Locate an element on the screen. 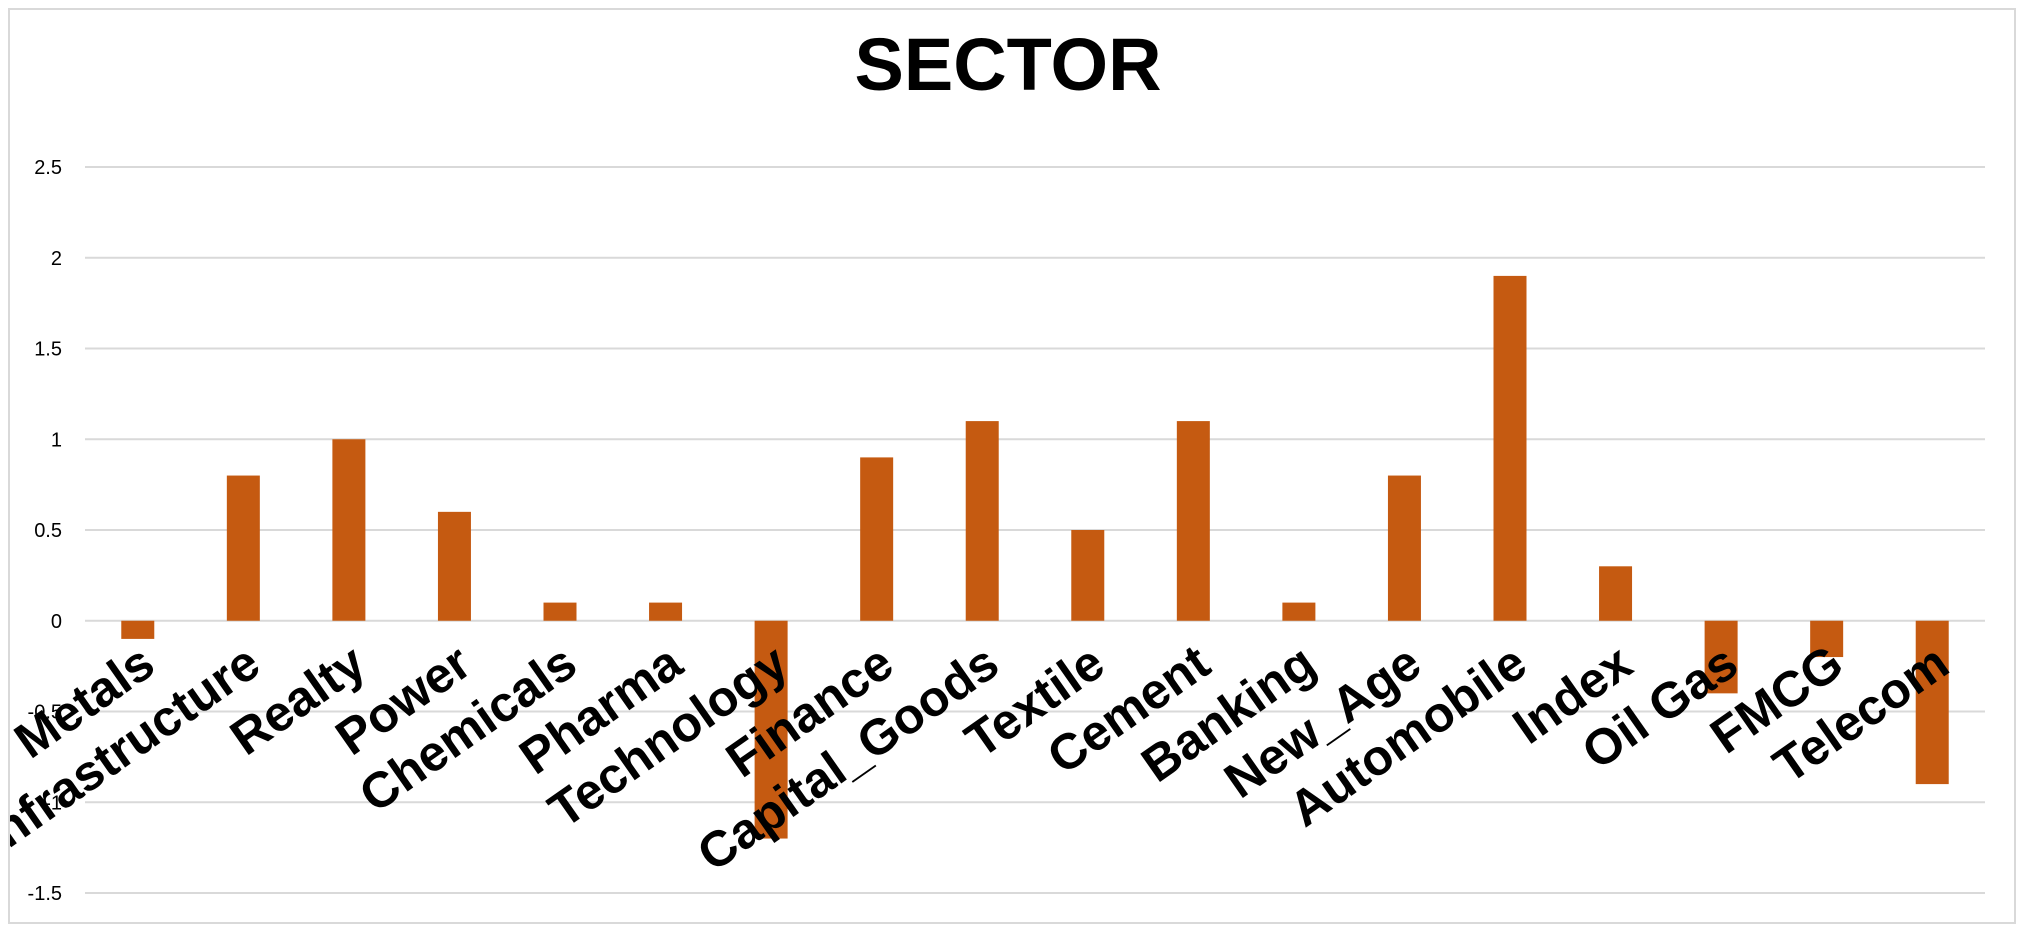 The image size is (2022, 932). bar-finance is located at coordinates (877, 539).